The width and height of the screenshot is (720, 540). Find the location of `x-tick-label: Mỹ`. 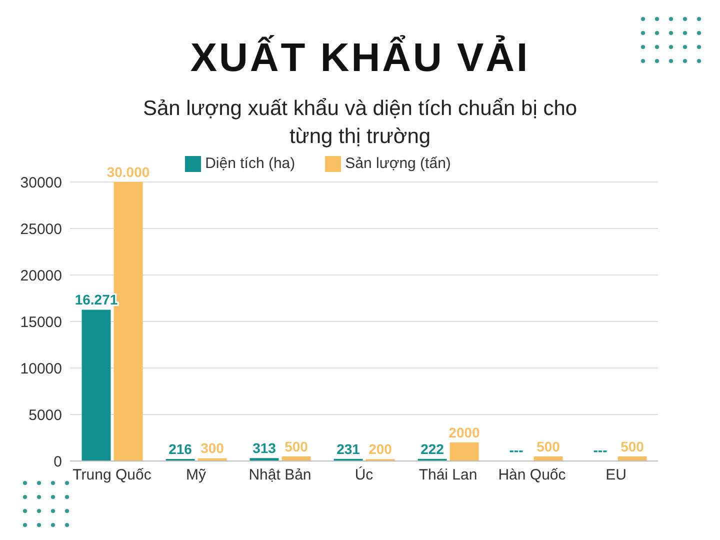

x-tick-label: Mỹ is located at coordinates (196, 475).